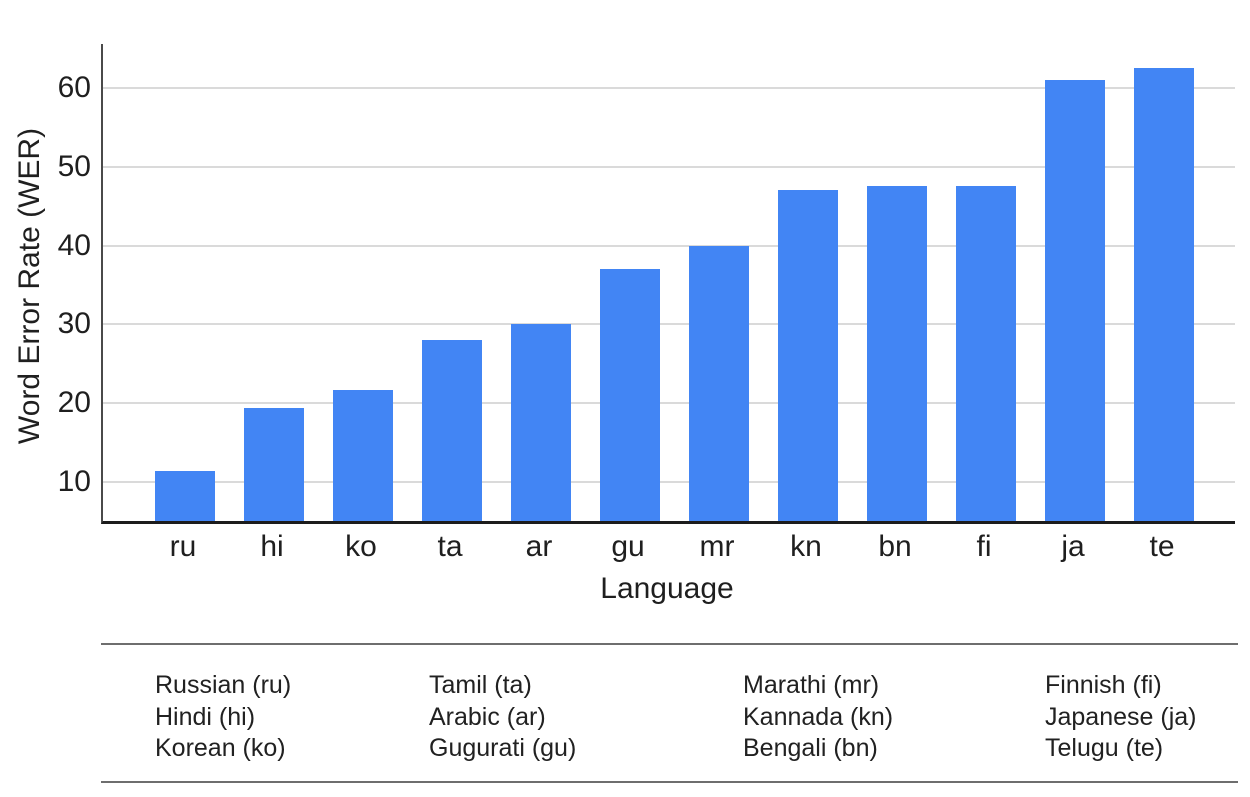 The image size is (1250, 797). I want to click on legend-column-4: Finnish (fi) Japanese (ja) Telugu (te), so click(1120, 717).